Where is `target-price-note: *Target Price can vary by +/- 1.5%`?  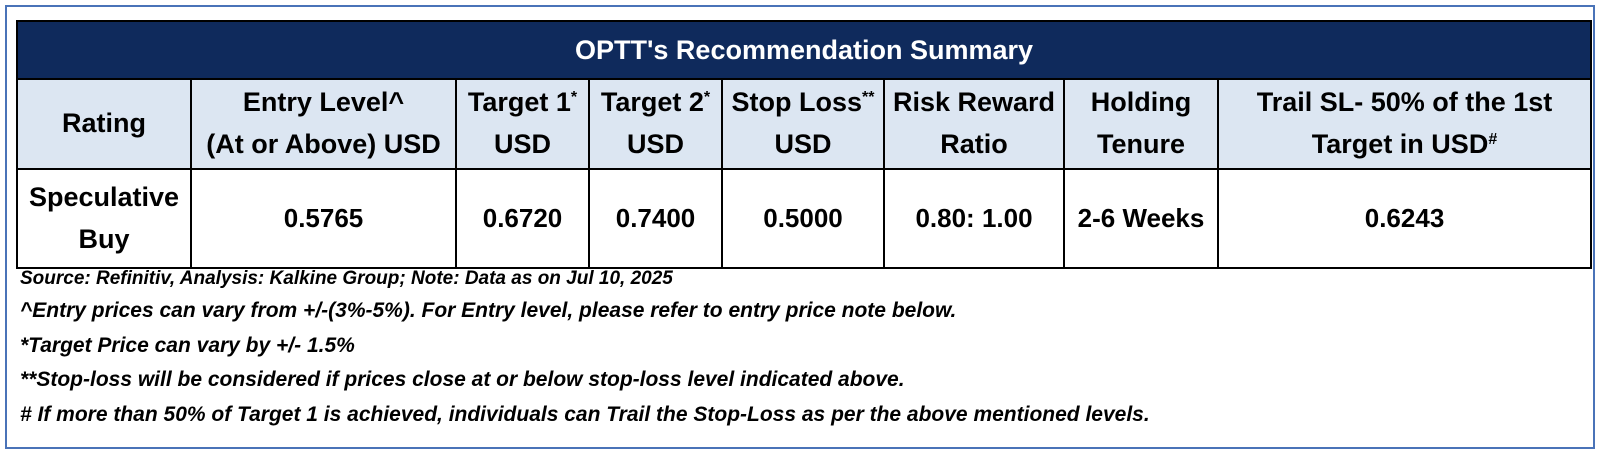 target-price-note: *Target Price can vary by +/- 1.5% is located at coordinates (187, 345).